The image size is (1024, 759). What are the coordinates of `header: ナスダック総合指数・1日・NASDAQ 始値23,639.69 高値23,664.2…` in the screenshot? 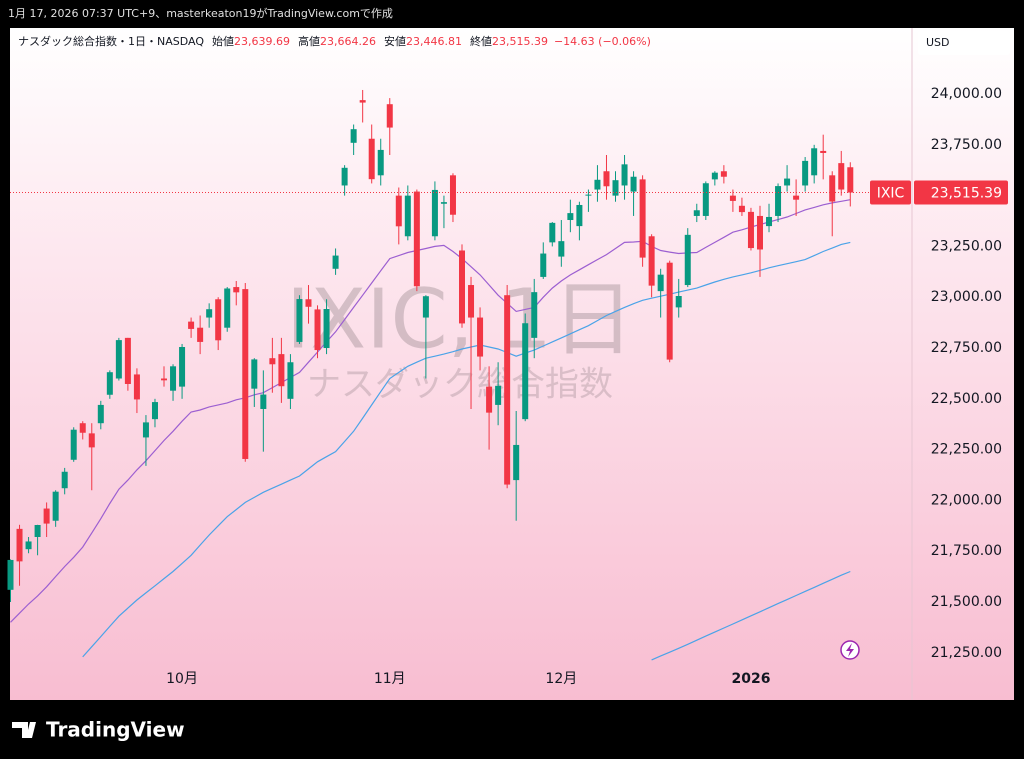 It's located at (334, 41).